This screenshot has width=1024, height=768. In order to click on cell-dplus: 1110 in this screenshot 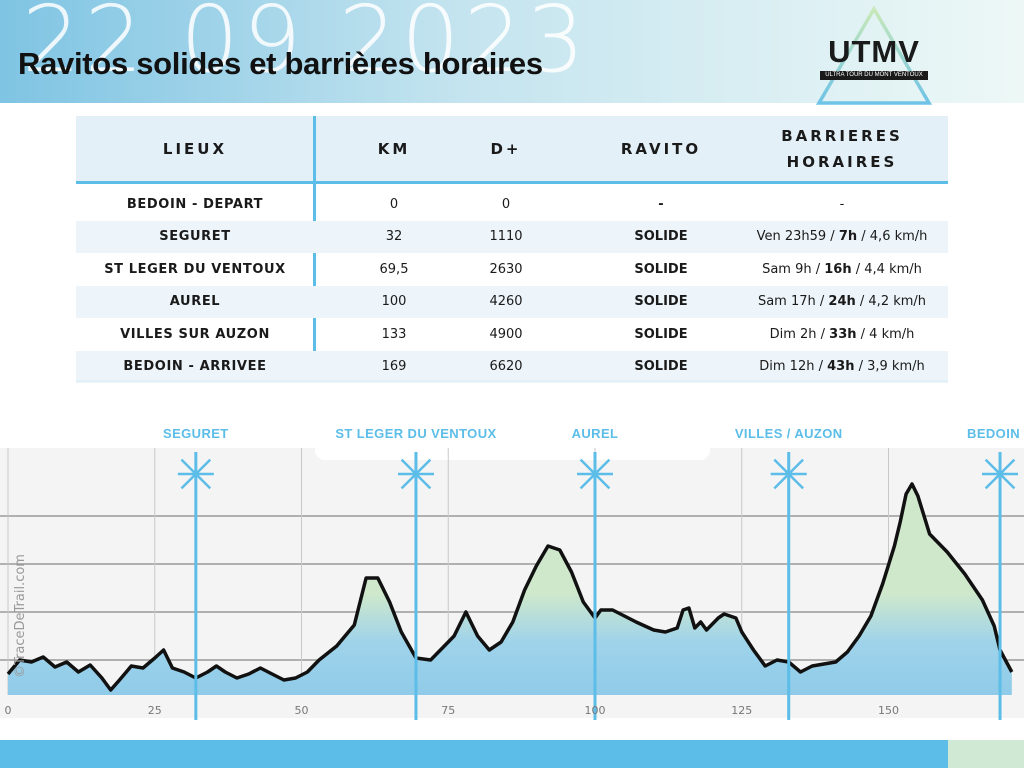, I will do `click(506, 237)`.